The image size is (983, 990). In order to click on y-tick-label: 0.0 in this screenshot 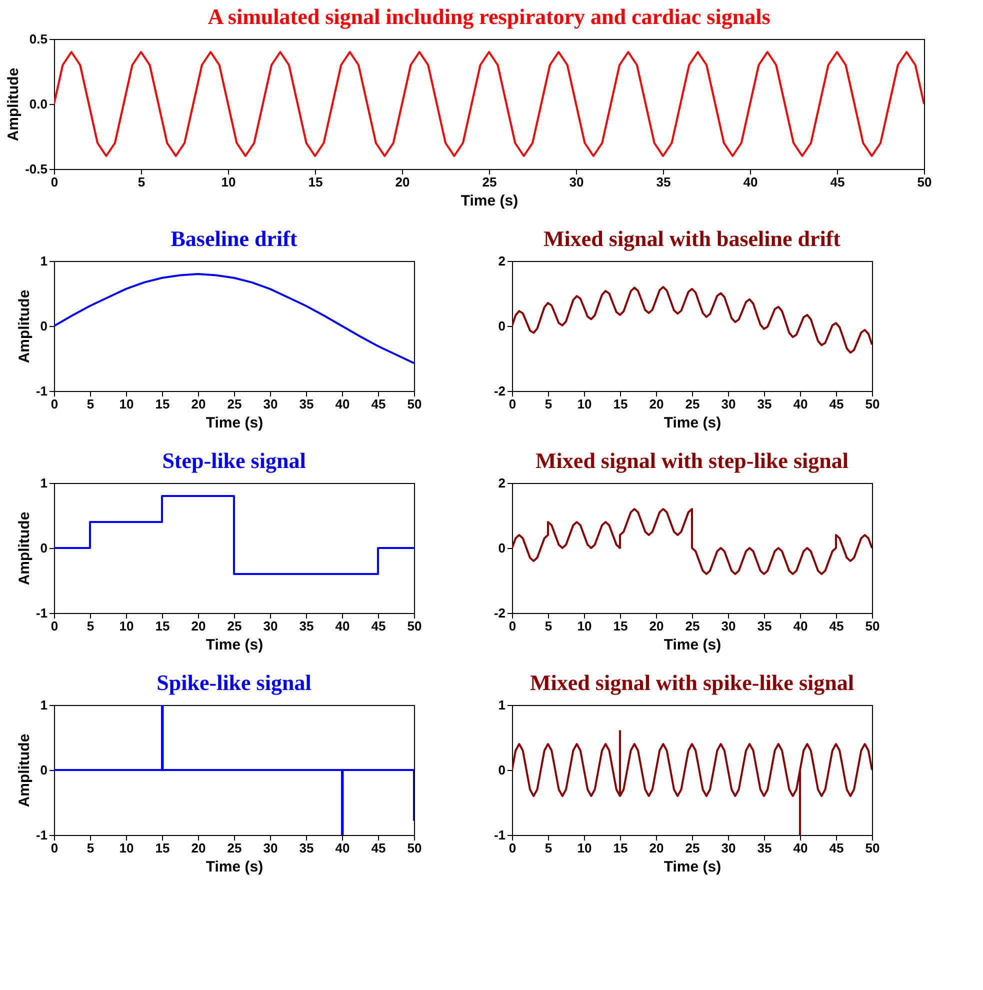, I will do `click(38, 104)`.